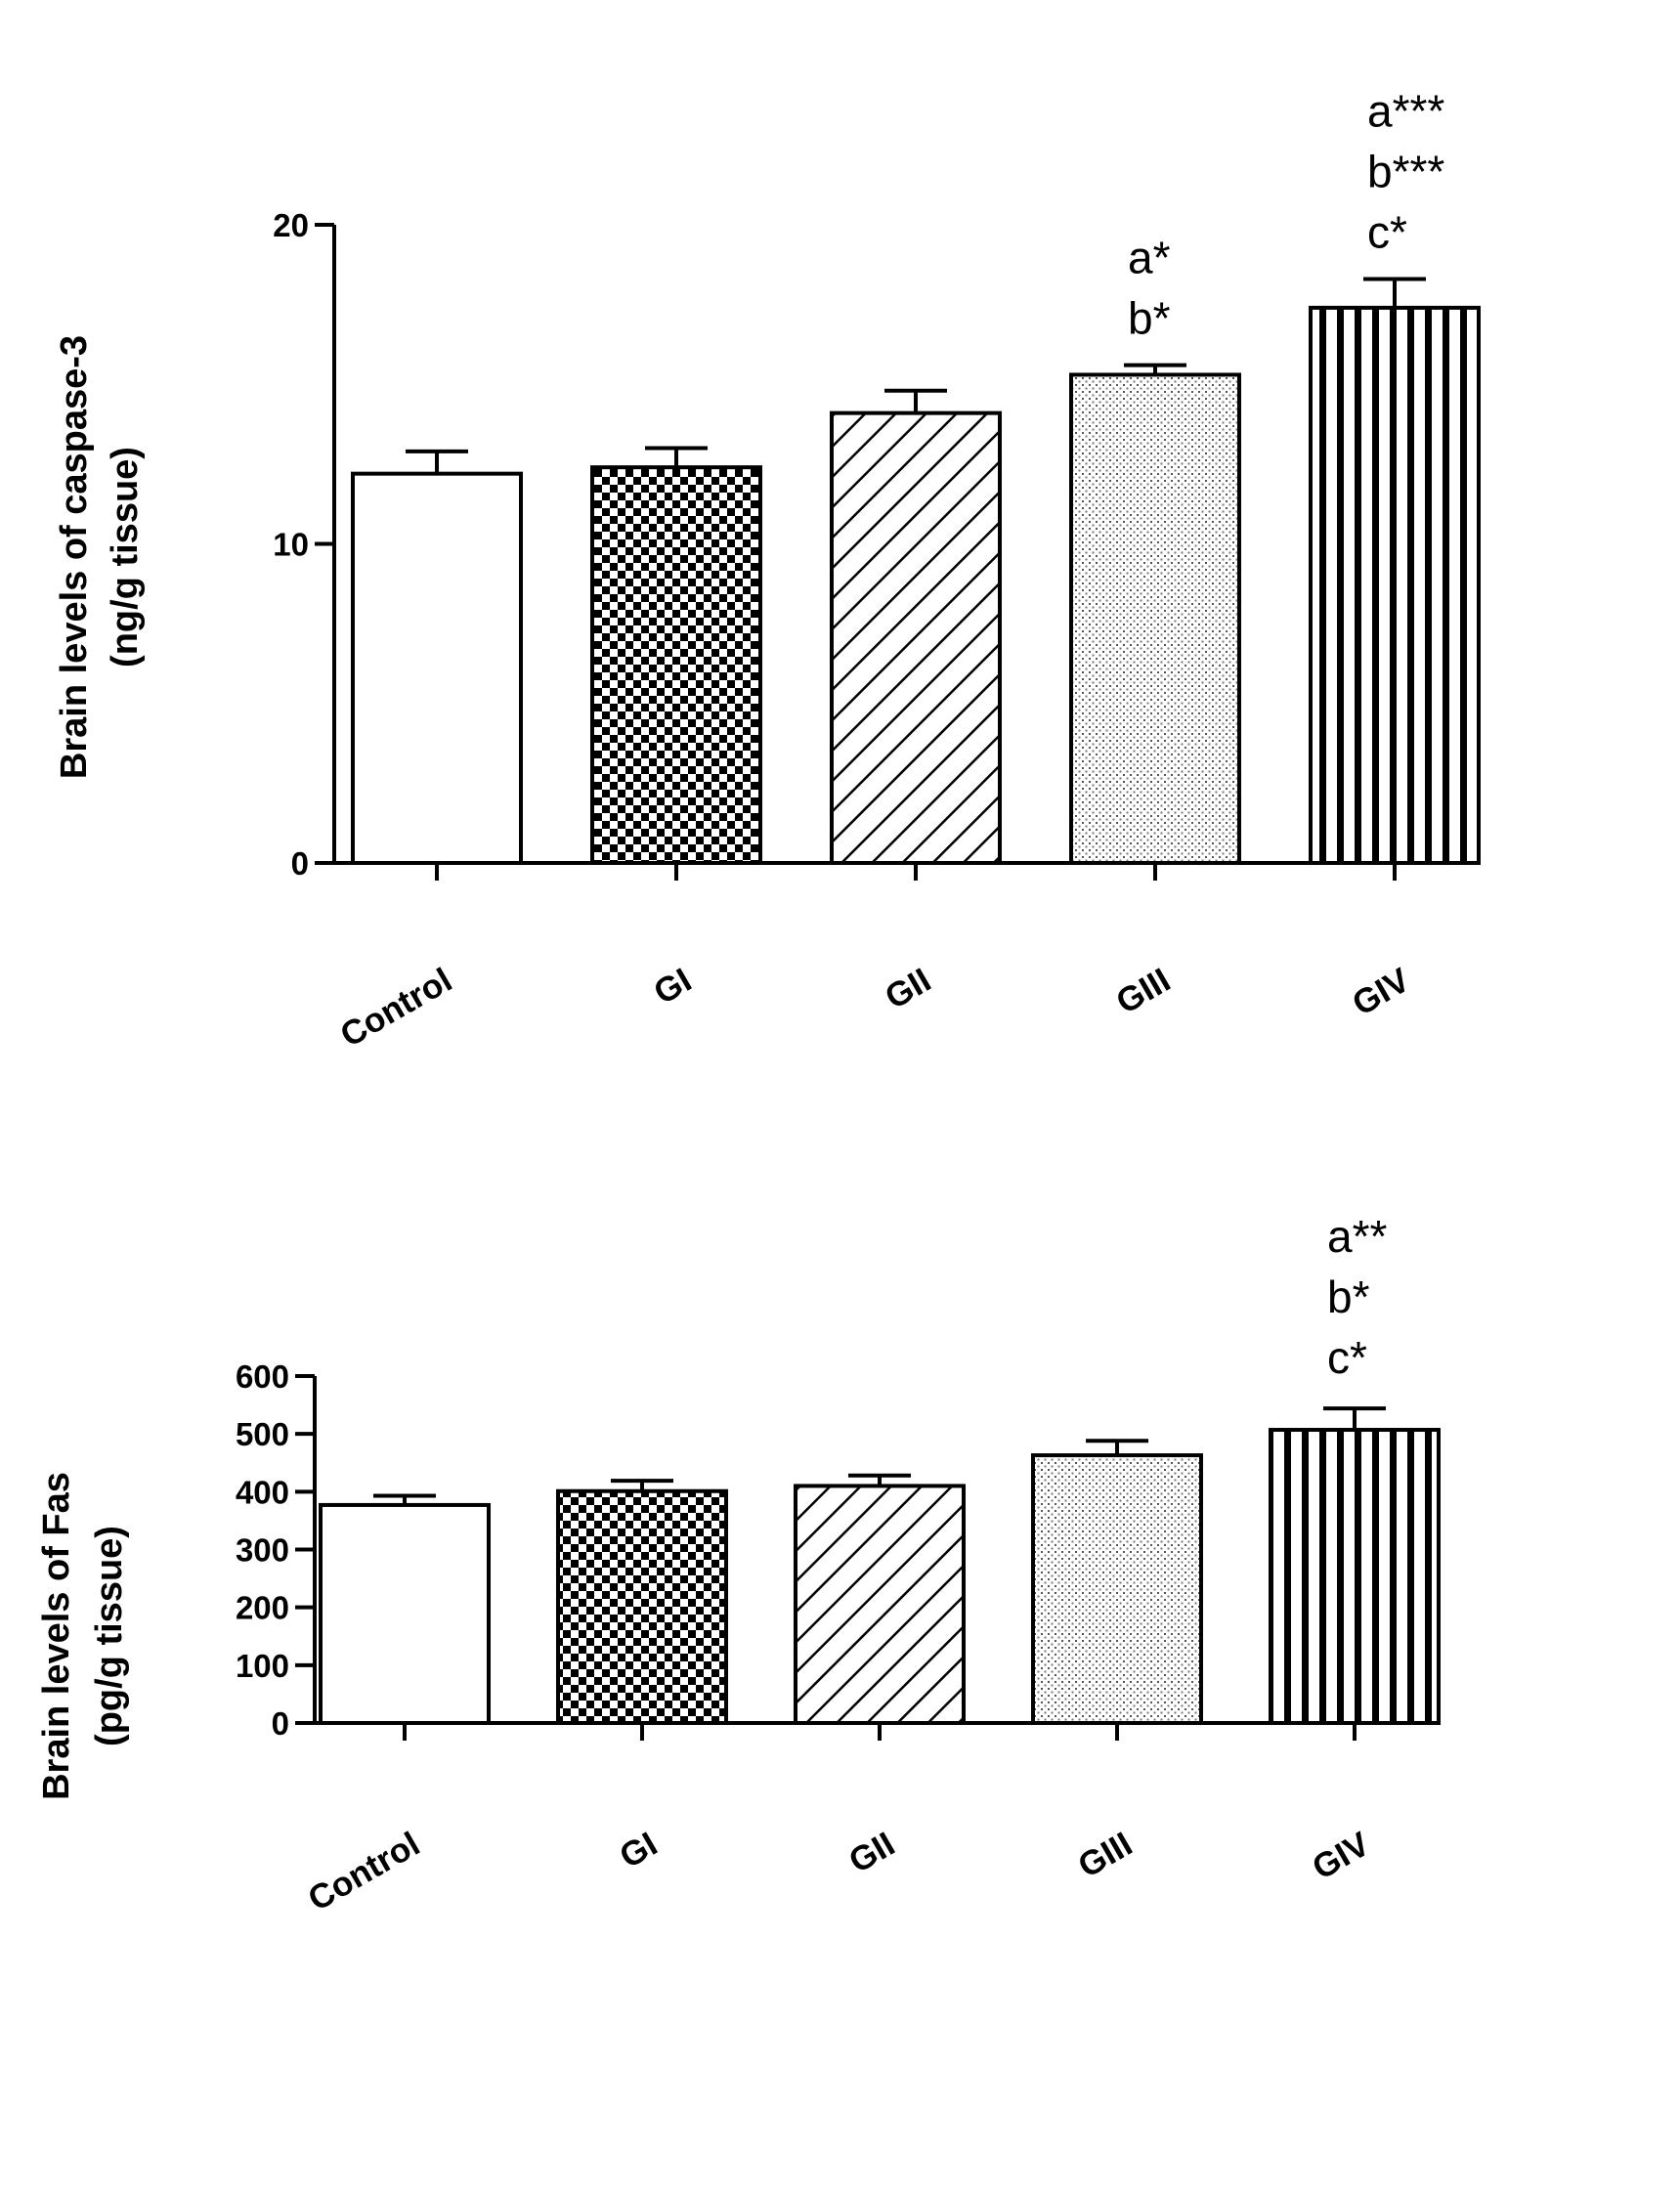  I want to click on significance-label-giv: a**, so click(1357, 1236).